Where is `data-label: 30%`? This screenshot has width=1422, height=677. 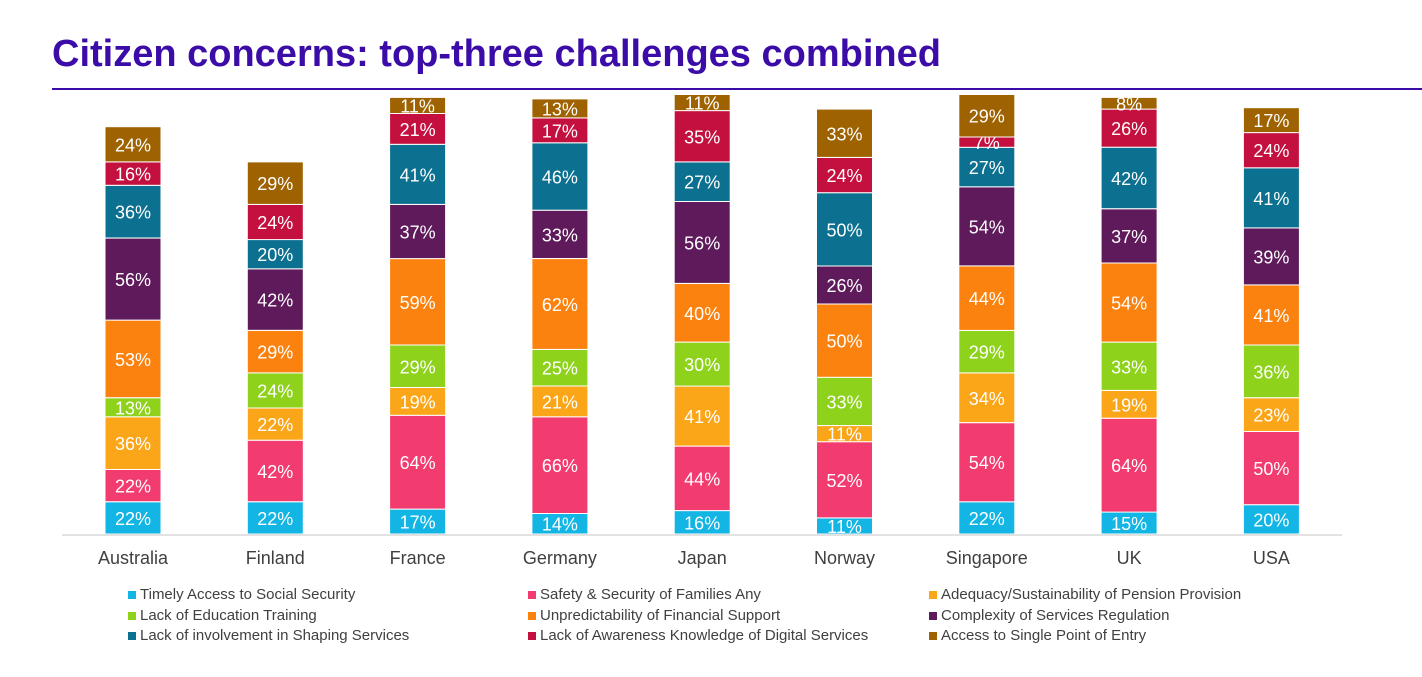 data-label: 30% is located at coordinates (702, 365).